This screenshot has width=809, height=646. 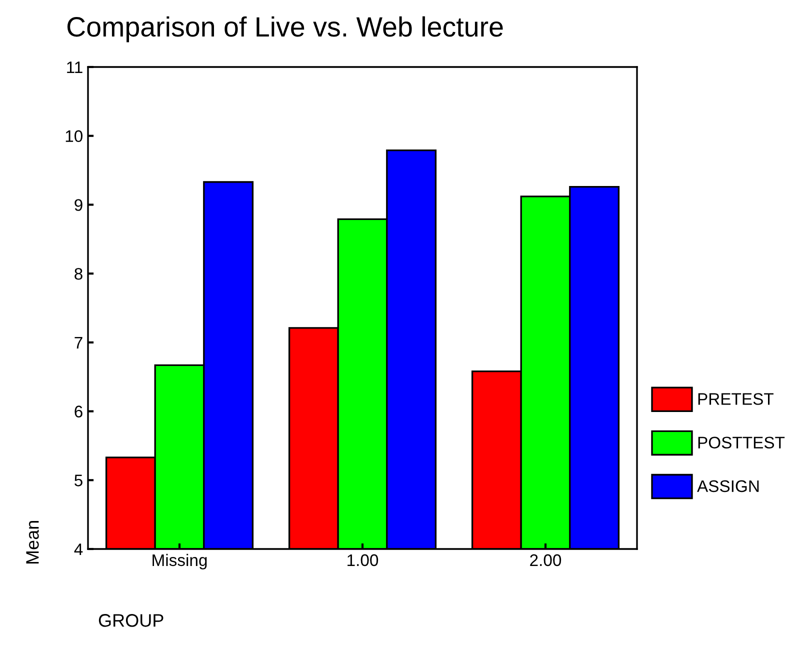 I want to click on y-tick-label: 7, so click(x=78, y=342).